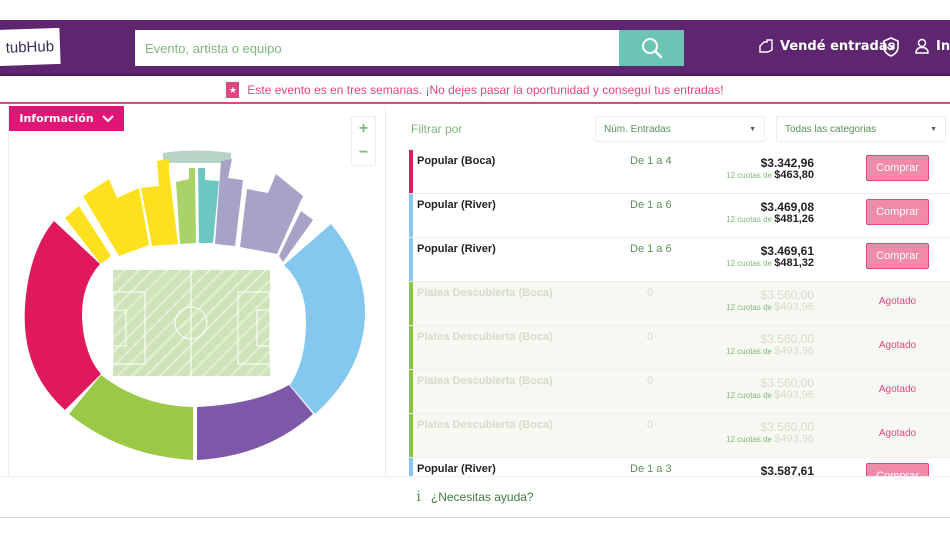 The height and width of the screenshot is (534, 950). Describe the element at coordinates (56, 118) in the screenshot. I see `information-label: Información` at that location.